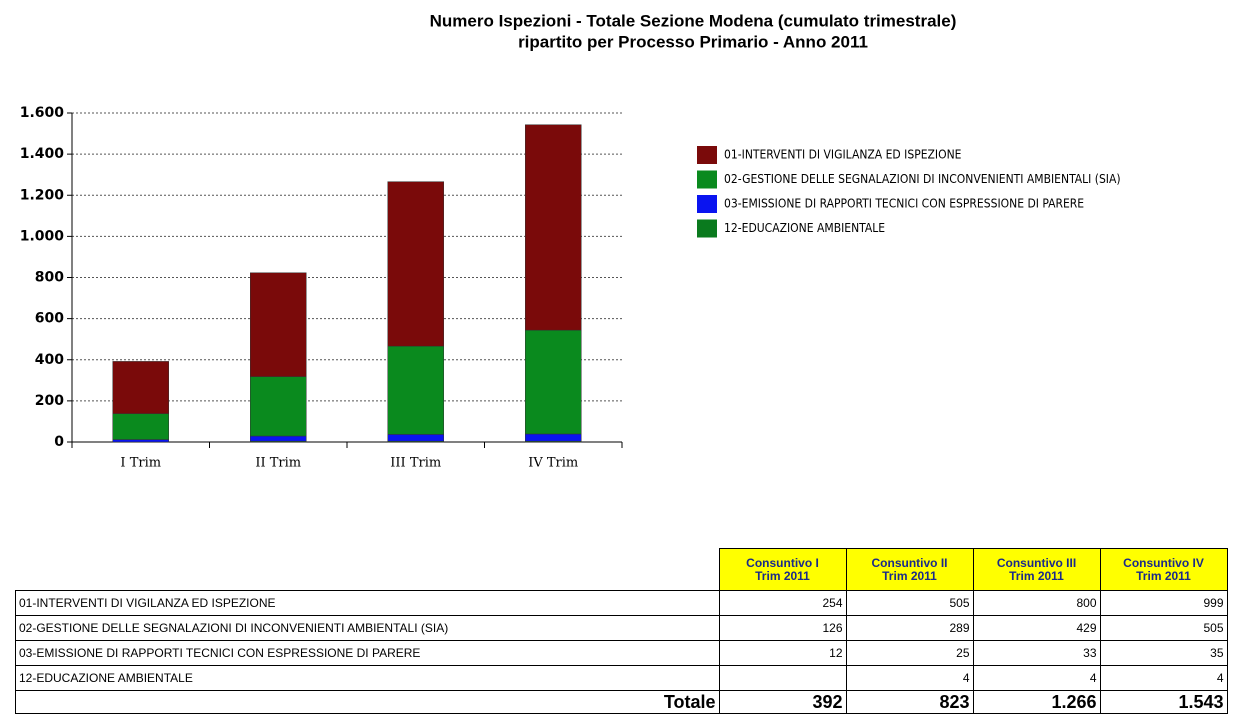 This screenshot has height=714, width=1247. Describe the element at coordinates (1163, 562) in the screenshot. I see `header-line: Consuntivo IV` at that location.